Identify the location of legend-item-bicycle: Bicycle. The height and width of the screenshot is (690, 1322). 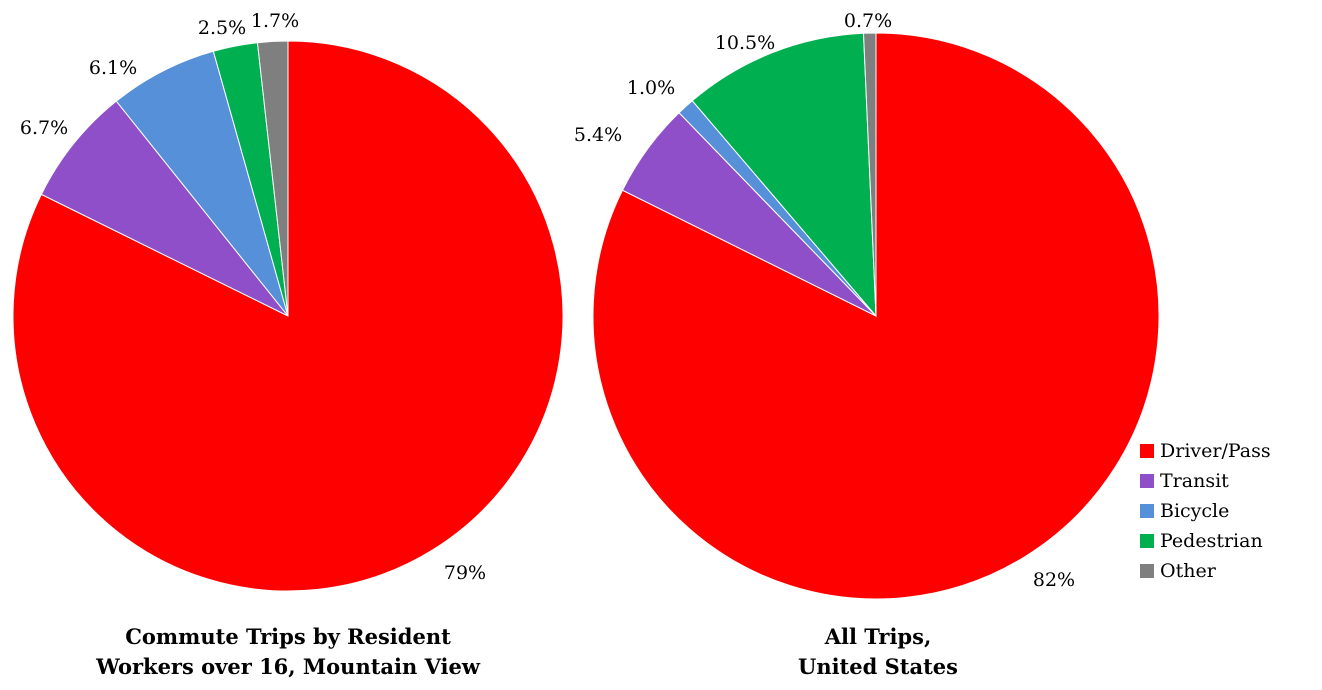
(1230, 511).